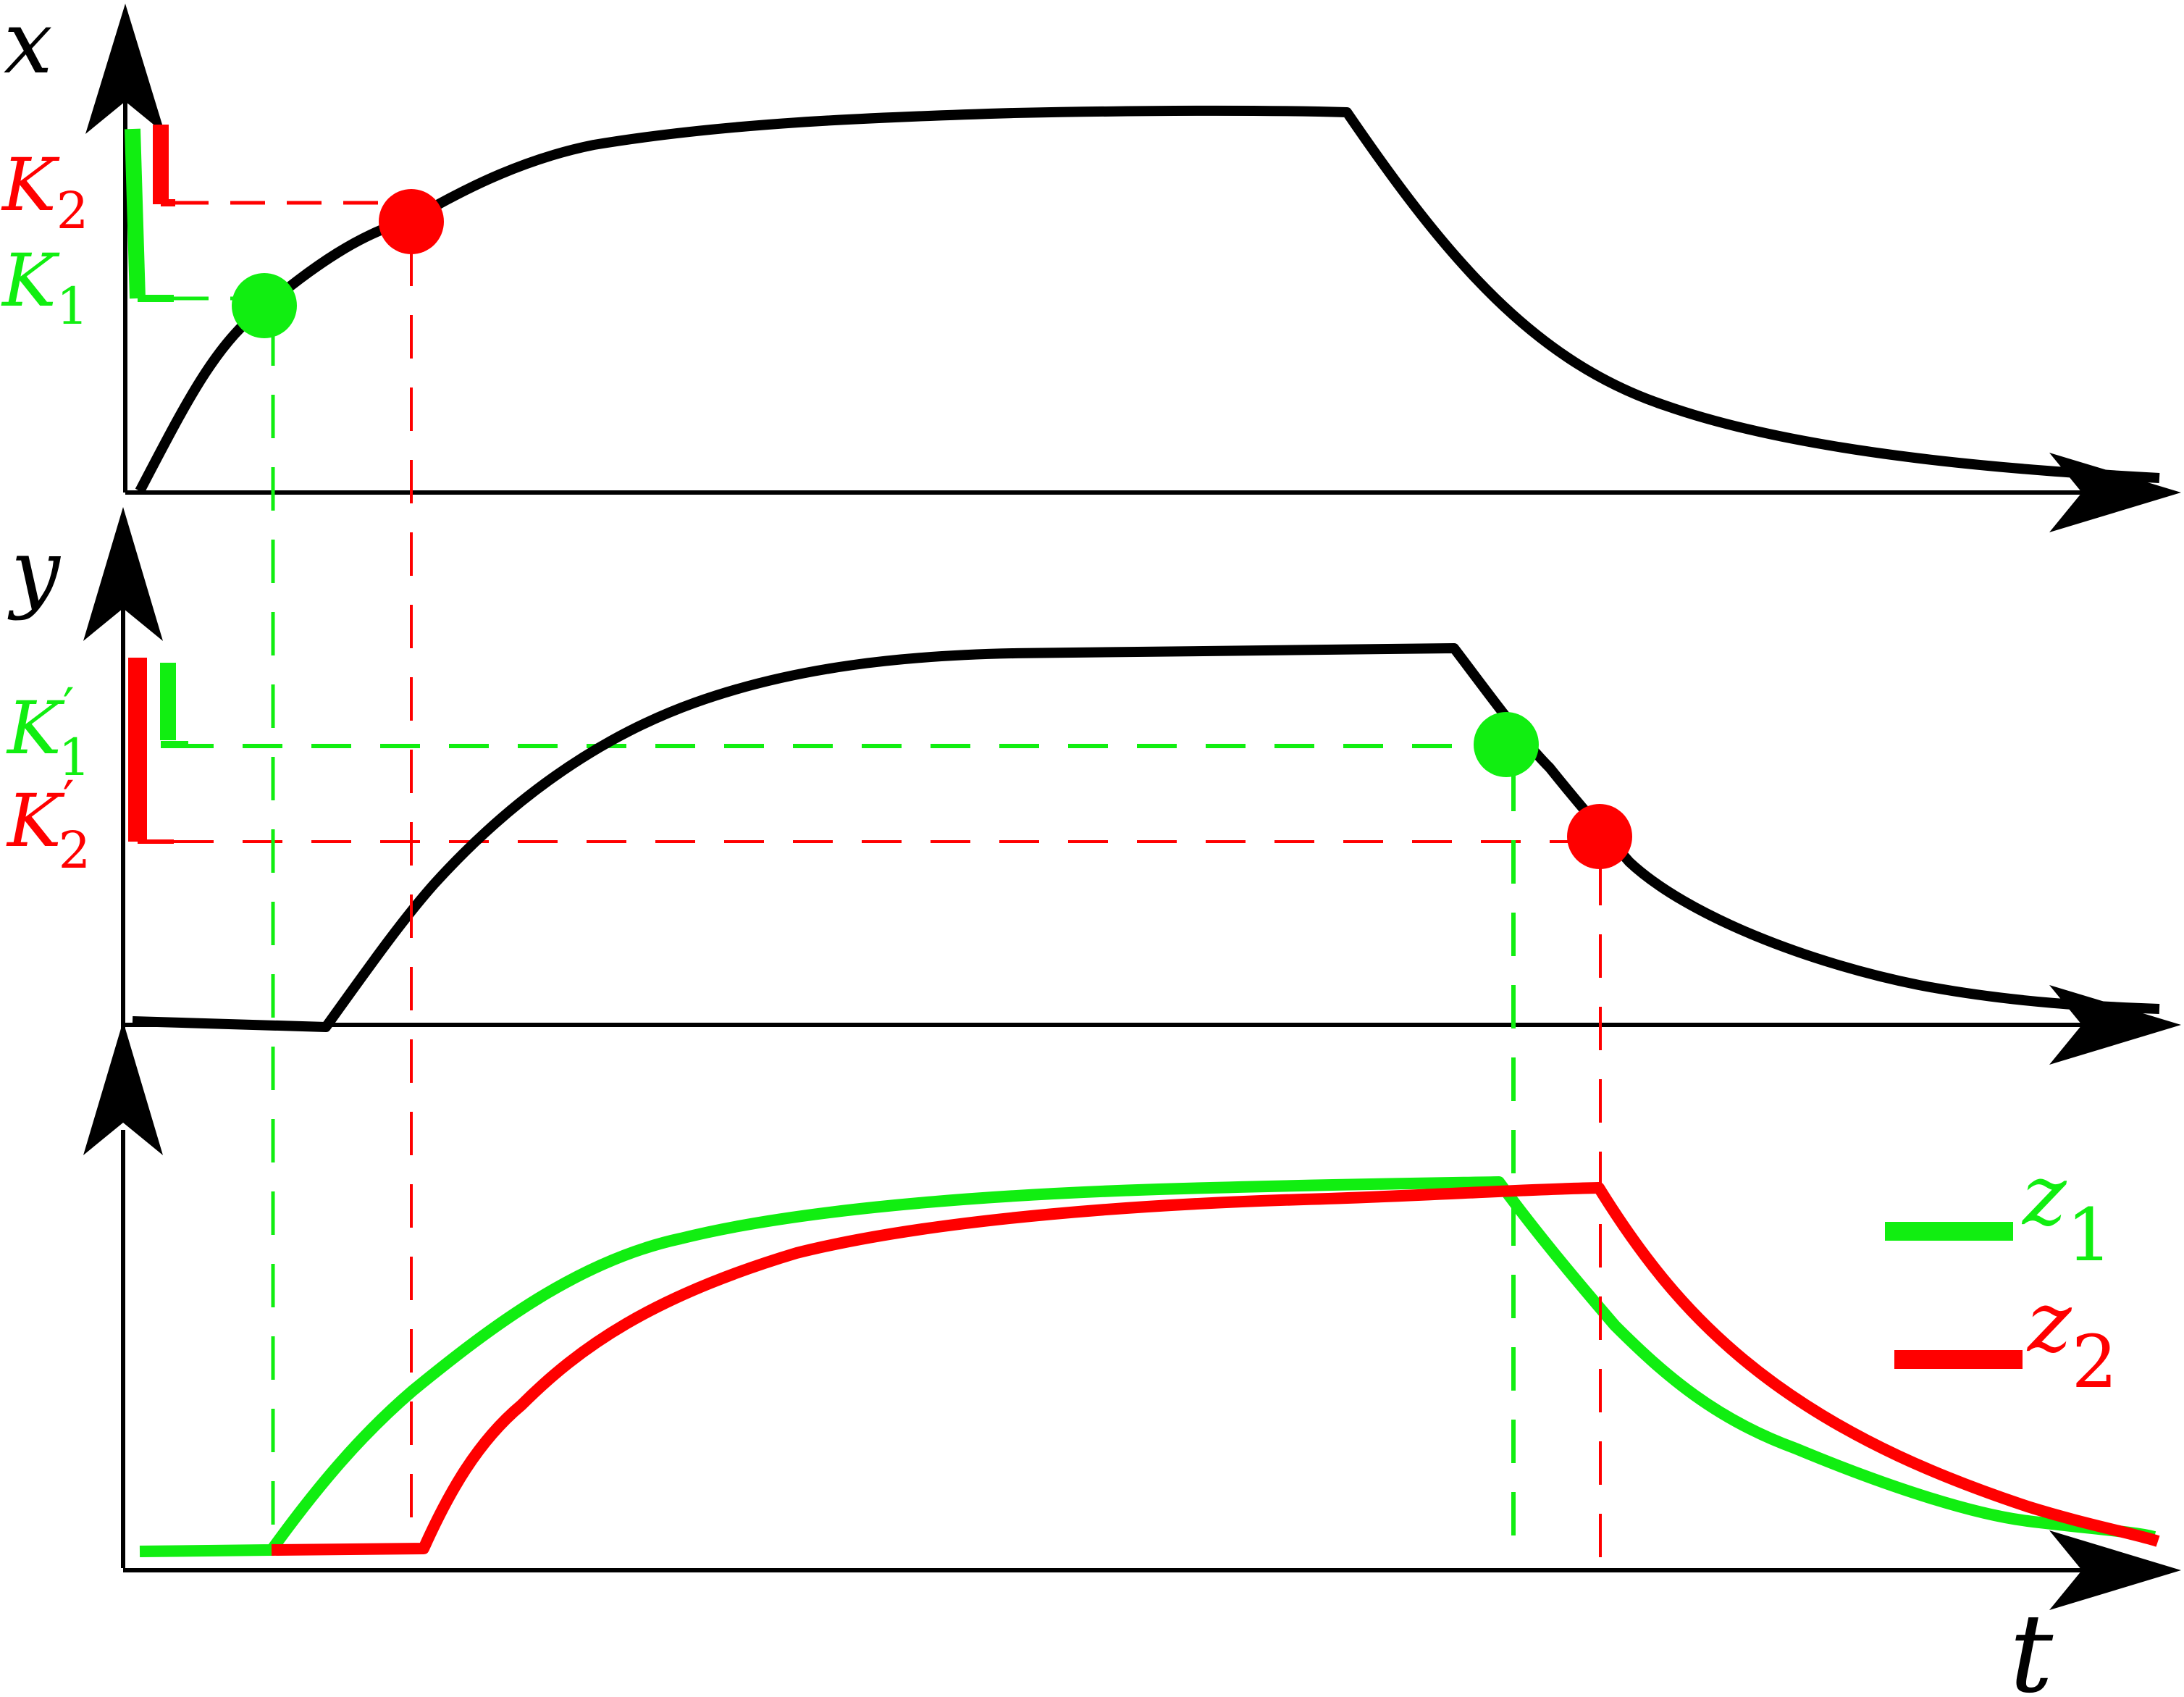 The width and height of the screenshot is (2184, 1697). What do you see at coordinates (75, 757) in the screenshot?
I see `k1-prime-label-sub: 1` at bounding box center [75, 757].